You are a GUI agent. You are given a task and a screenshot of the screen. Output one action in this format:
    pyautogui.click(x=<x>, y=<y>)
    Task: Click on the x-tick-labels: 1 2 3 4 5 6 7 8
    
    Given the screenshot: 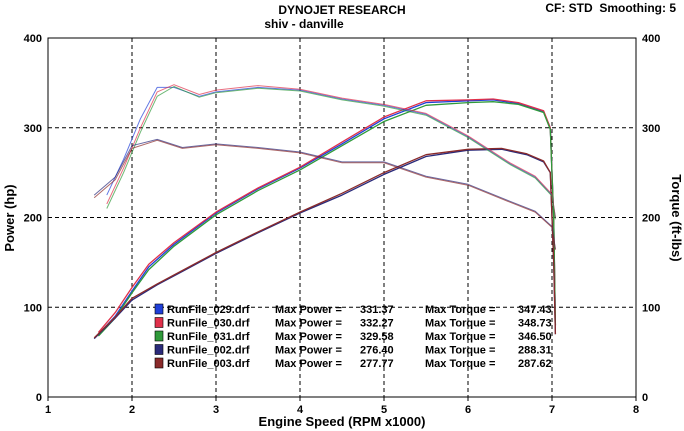 What is the action you would take?
    pyautogui.click(x=342, y=406)
    